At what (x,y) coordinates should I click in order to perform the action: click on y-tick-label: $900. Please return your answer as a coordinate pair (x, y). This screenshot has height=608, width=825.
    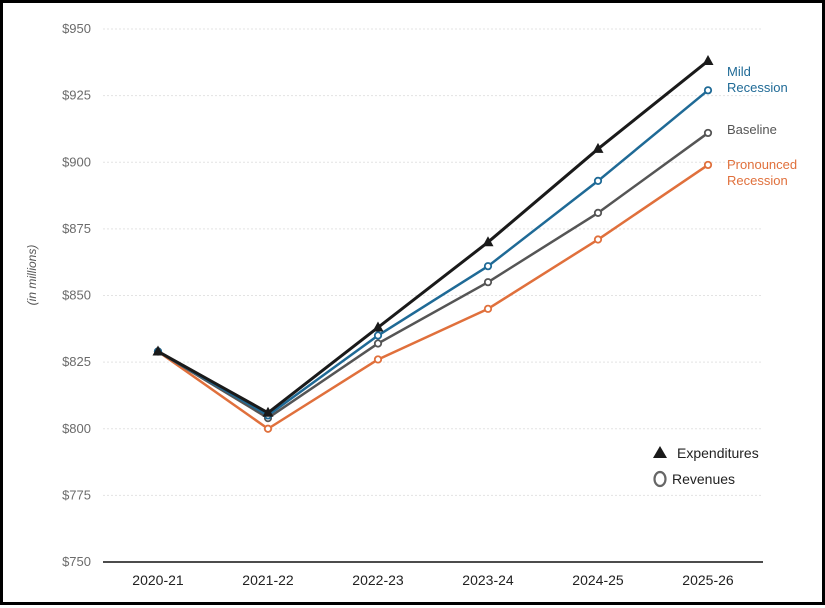
    Looking at the image, I should click on (76, 161).